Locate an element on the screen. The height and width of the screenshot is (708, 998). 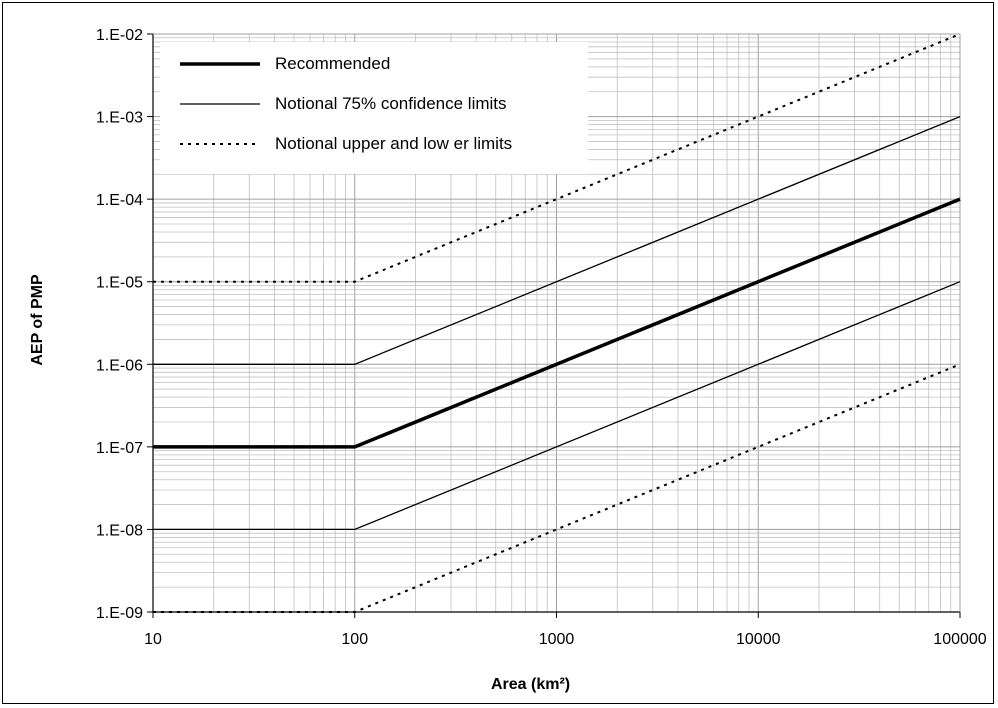
x-tick-label: 1000 is located at coordinates (557, 639).